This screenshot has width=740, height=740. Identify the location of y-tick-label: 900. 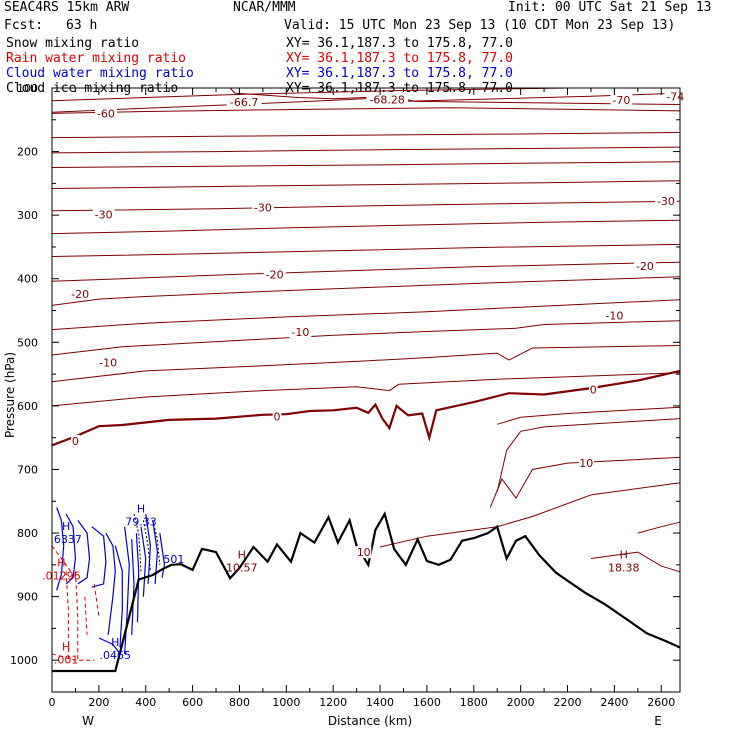
(27, 597).